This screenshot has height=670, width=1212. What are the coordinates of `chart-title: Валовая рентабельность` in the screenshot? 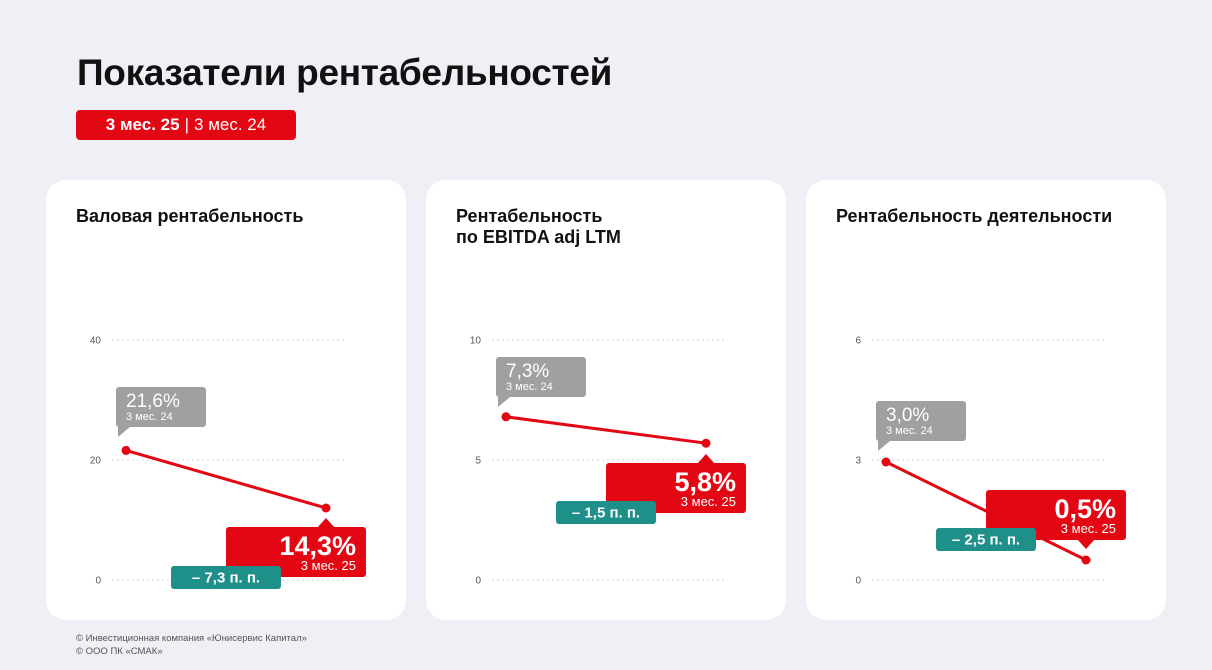 It's located at (231, 216).